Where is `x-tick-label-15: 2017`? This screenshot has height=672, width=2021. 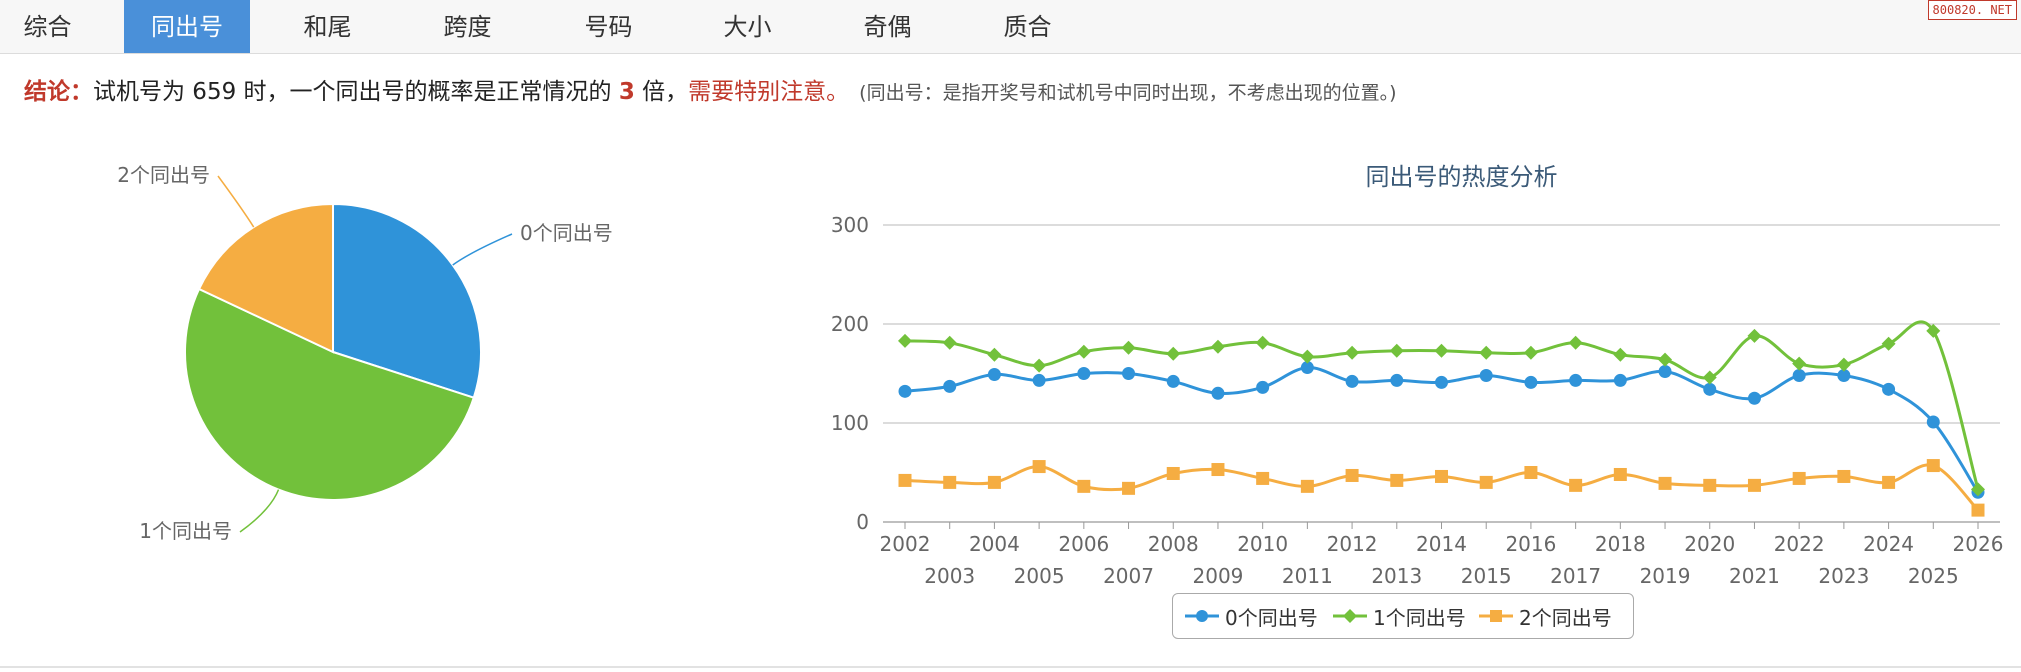 x-tick-label-15: 2017 is located at coordinates (1575, 576).